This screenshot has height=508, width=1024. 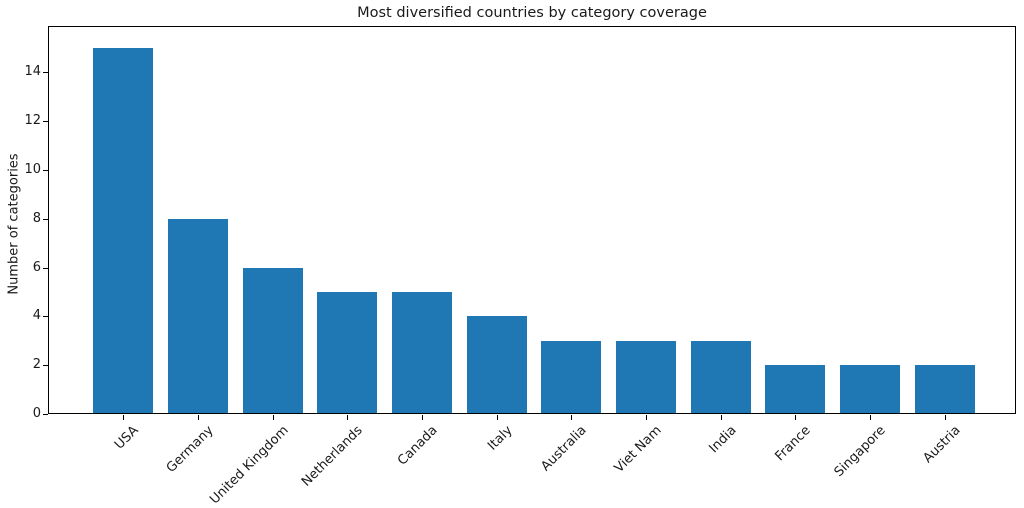 I want to click on bar-canada, so click(x=421, y=352).